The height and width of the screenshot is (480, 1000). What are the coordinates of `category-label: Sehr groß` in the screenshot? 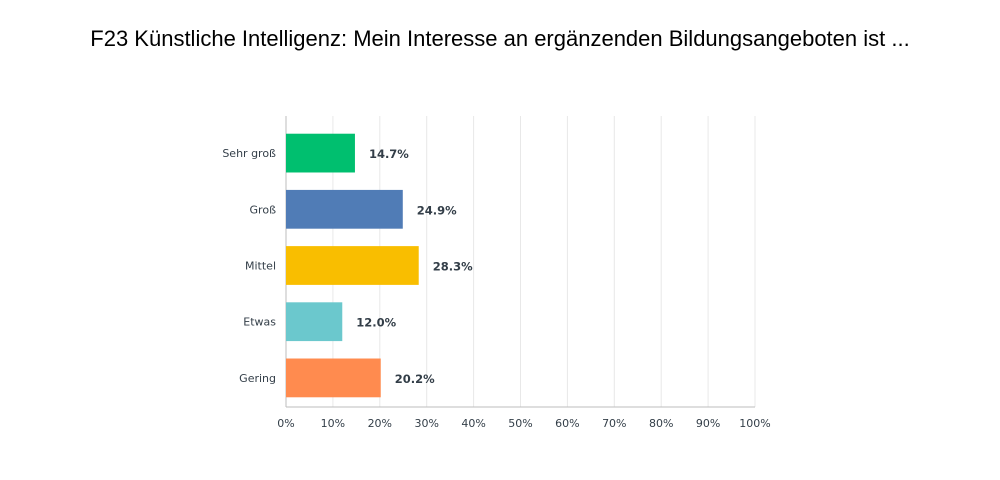 It's located at (249, 153).